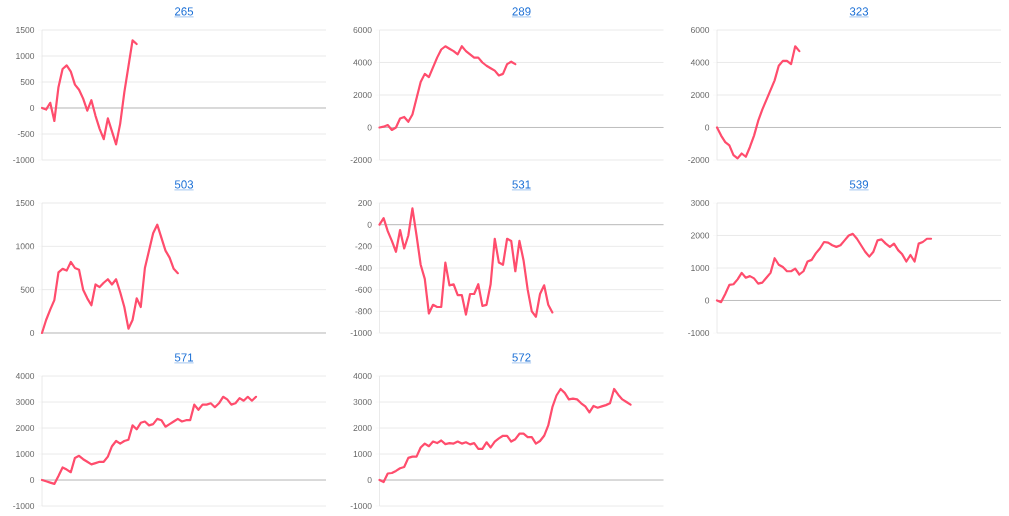 The image size is (1009, 516). I want to click on chart-title: 265, so click(184, 11).